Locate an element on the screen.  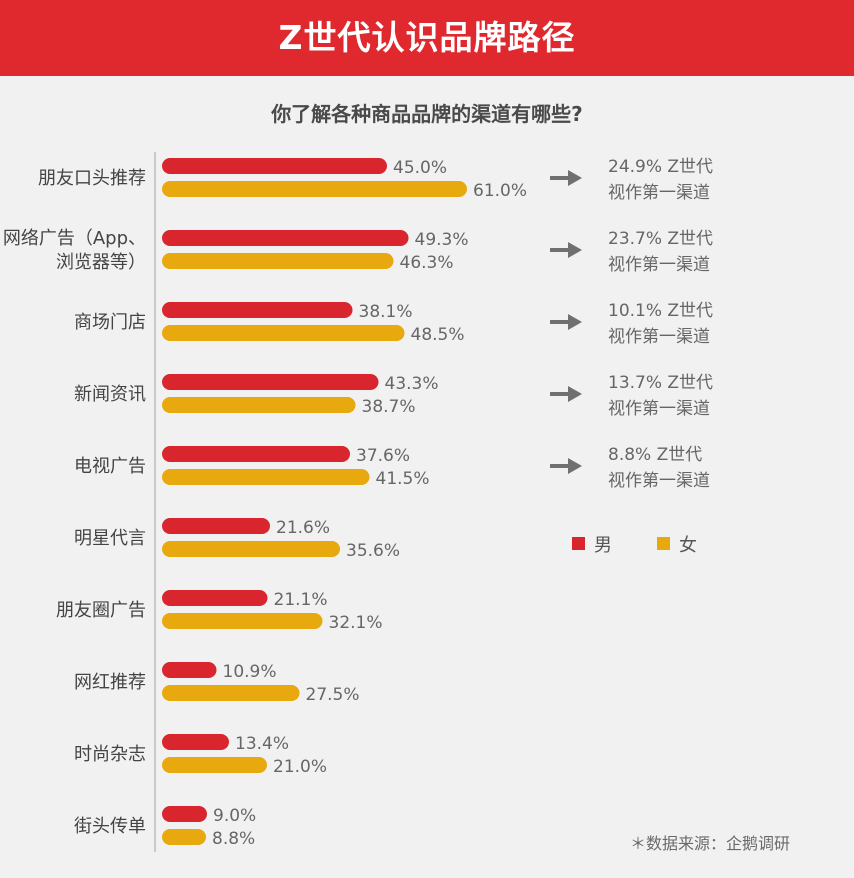
data-label: 13.4% is located at coordinates (262, 744).